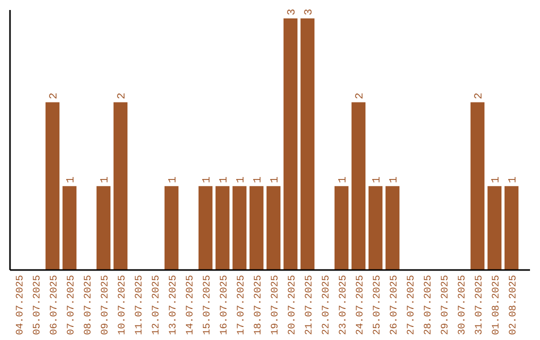 This screenshot has height=340, width=540. I want to click on x-tick-label: 28.07.2025, so click(429, 305).